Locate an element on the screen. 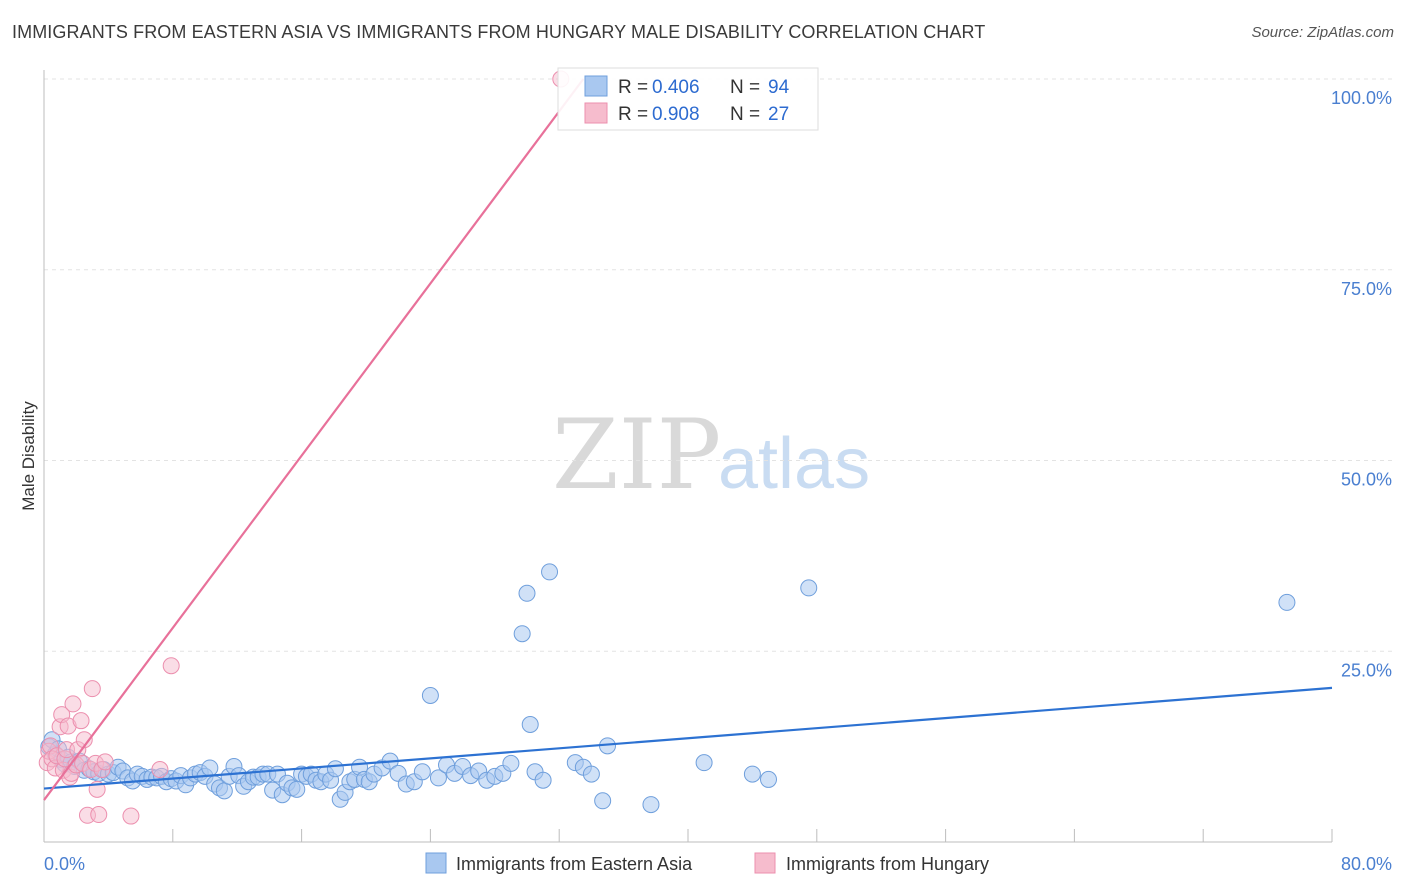 The width and height of the screenshot is (1406, 892). legend-r-value-1: 0.406 is located at coordinates (676, 87).